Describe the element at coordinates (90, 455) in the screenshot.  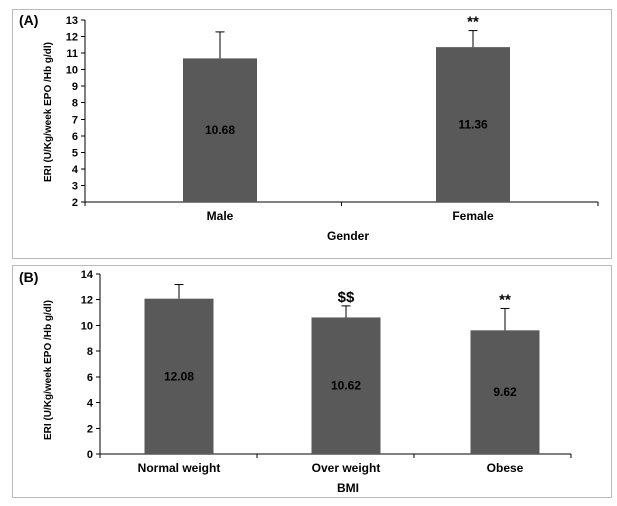
I see `panel-b-y-tick-label: 0` at that location.